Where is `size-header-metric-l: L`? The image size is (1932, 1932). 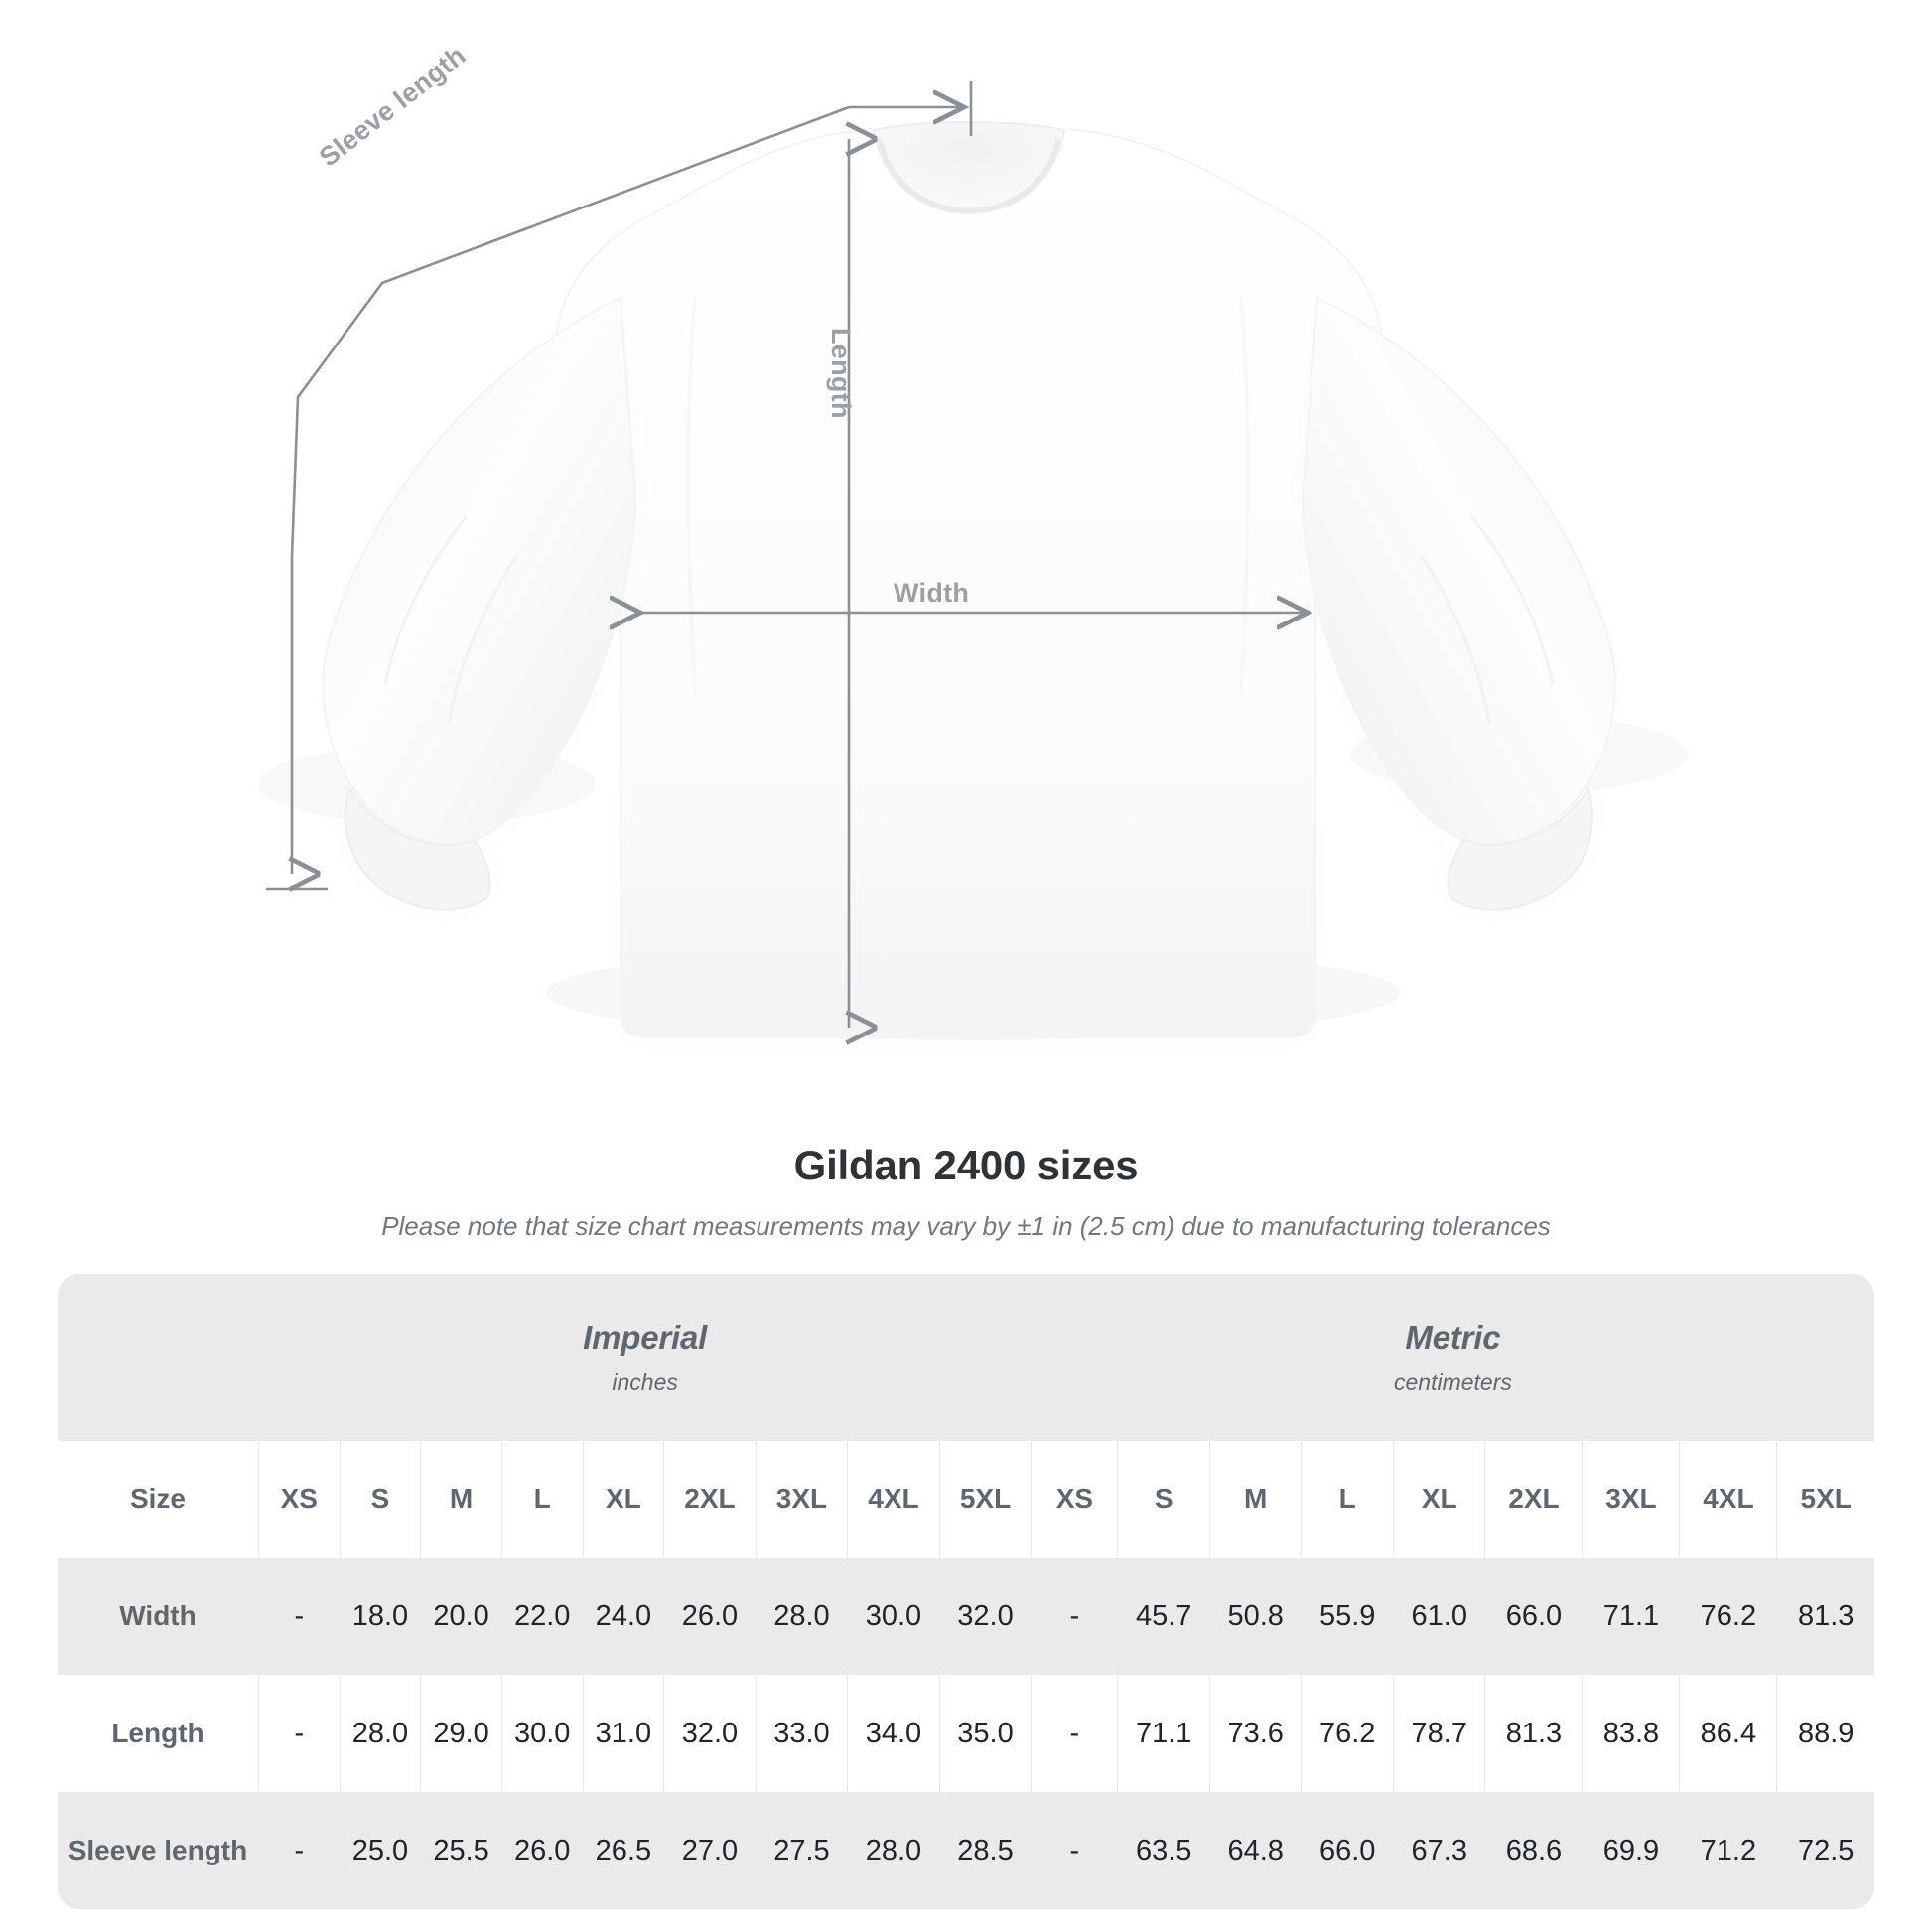
size-header-metric-l: L is located at coordinates (1348, 1499).